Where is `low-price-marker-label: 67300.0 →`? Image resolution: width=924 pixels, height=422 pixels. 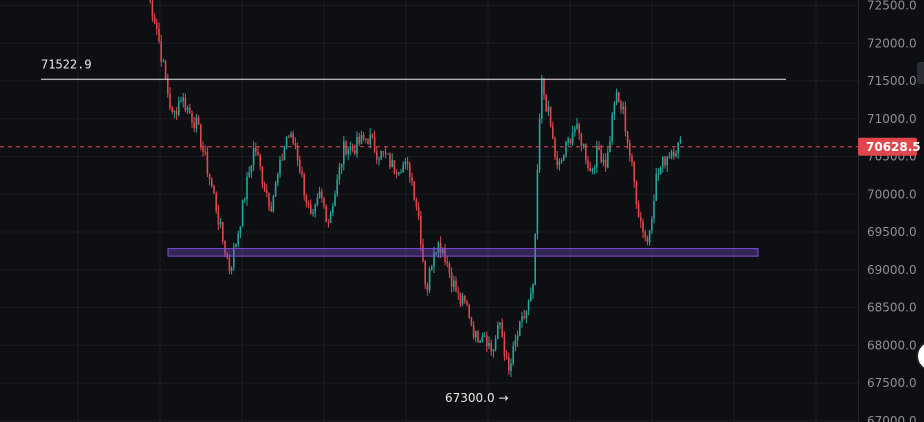
low-price-marker-label: 67300.0 → is located at coordinates (477, 398).